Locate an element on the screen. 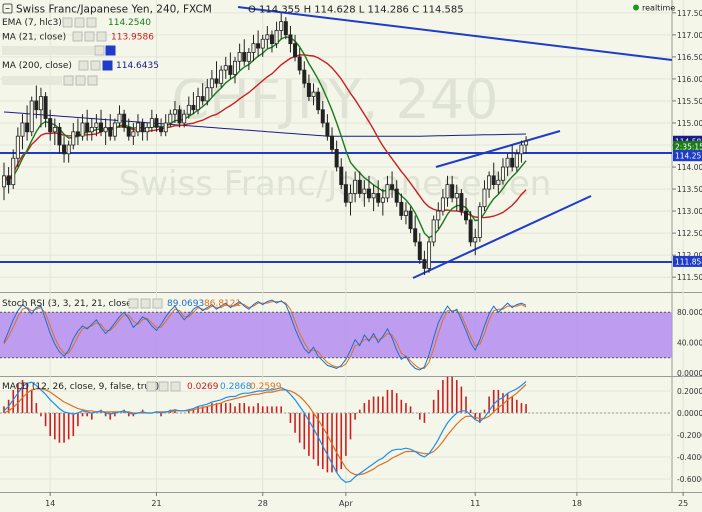 This screenshot has width=702, height=512. macd-tick-label: 0.0000 is located at coordinates (689, 413).